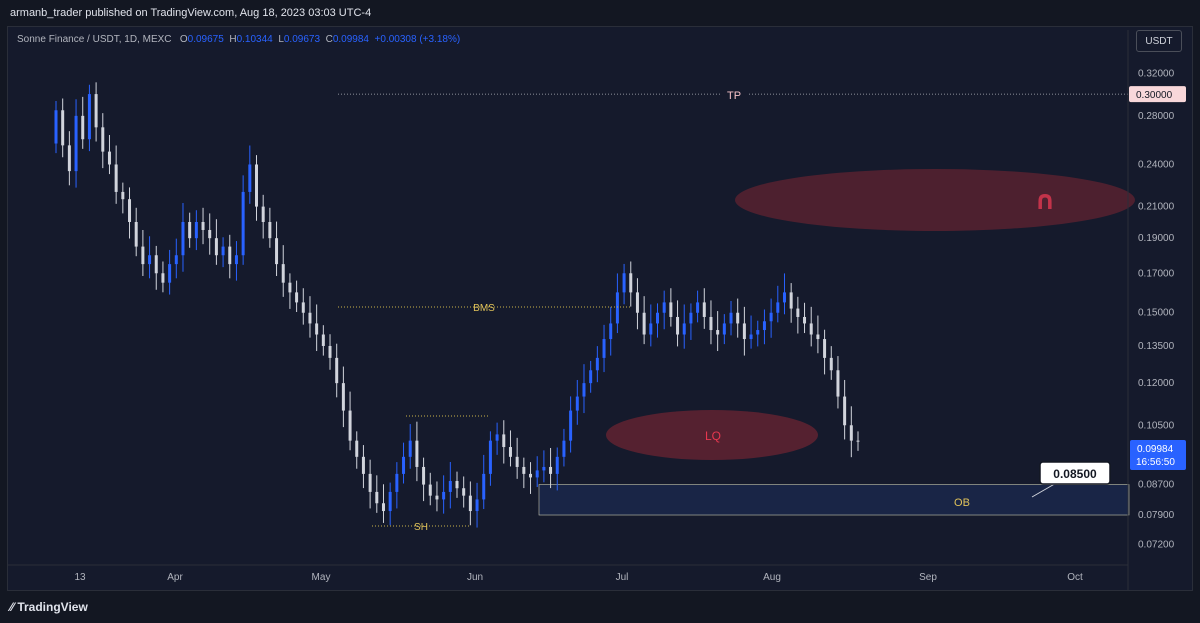 This screenshot has width=1200, height=623. What do you see at coordinates (49, 607) in the screenshot?
I see `tradingview-logo: ⁄⁄ TradingView` at bounding box center [49, 607].